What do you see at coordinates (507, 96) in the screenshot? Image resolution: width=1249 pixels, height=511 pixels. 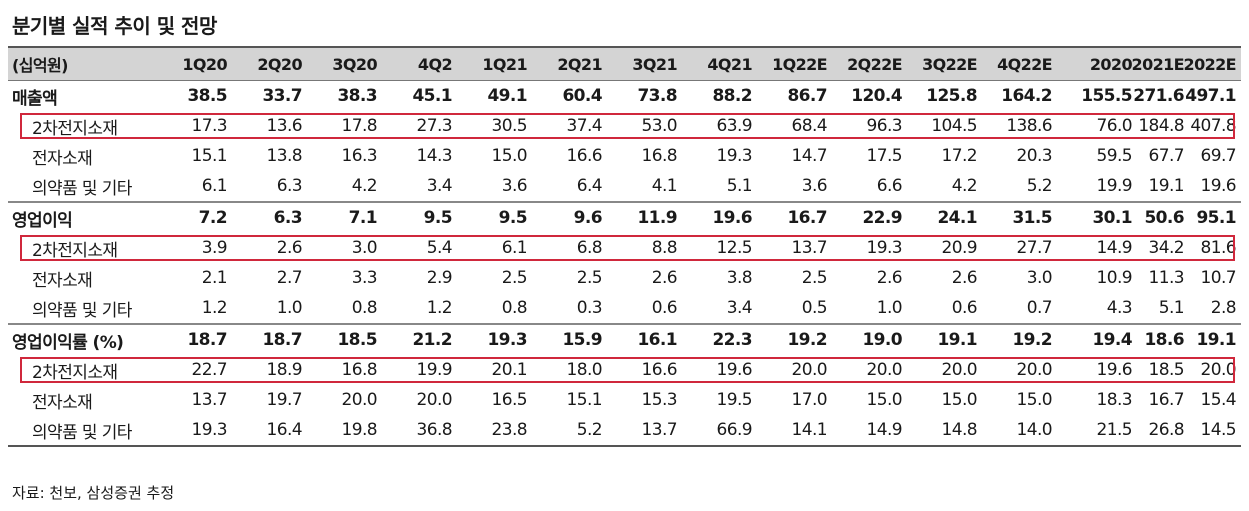 I see `table-cell: 49.1` at bounding box center [507, 96].